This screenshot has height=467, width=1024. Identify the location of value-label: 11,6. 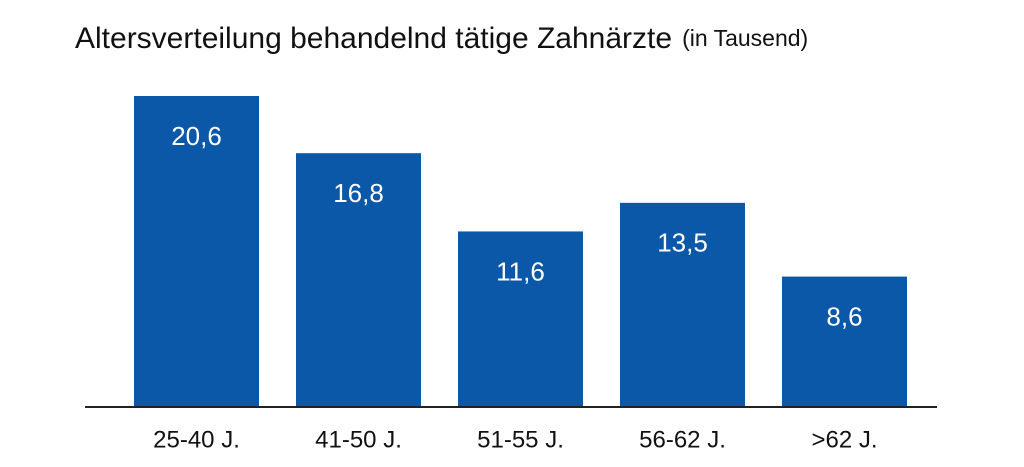
(520, 271).